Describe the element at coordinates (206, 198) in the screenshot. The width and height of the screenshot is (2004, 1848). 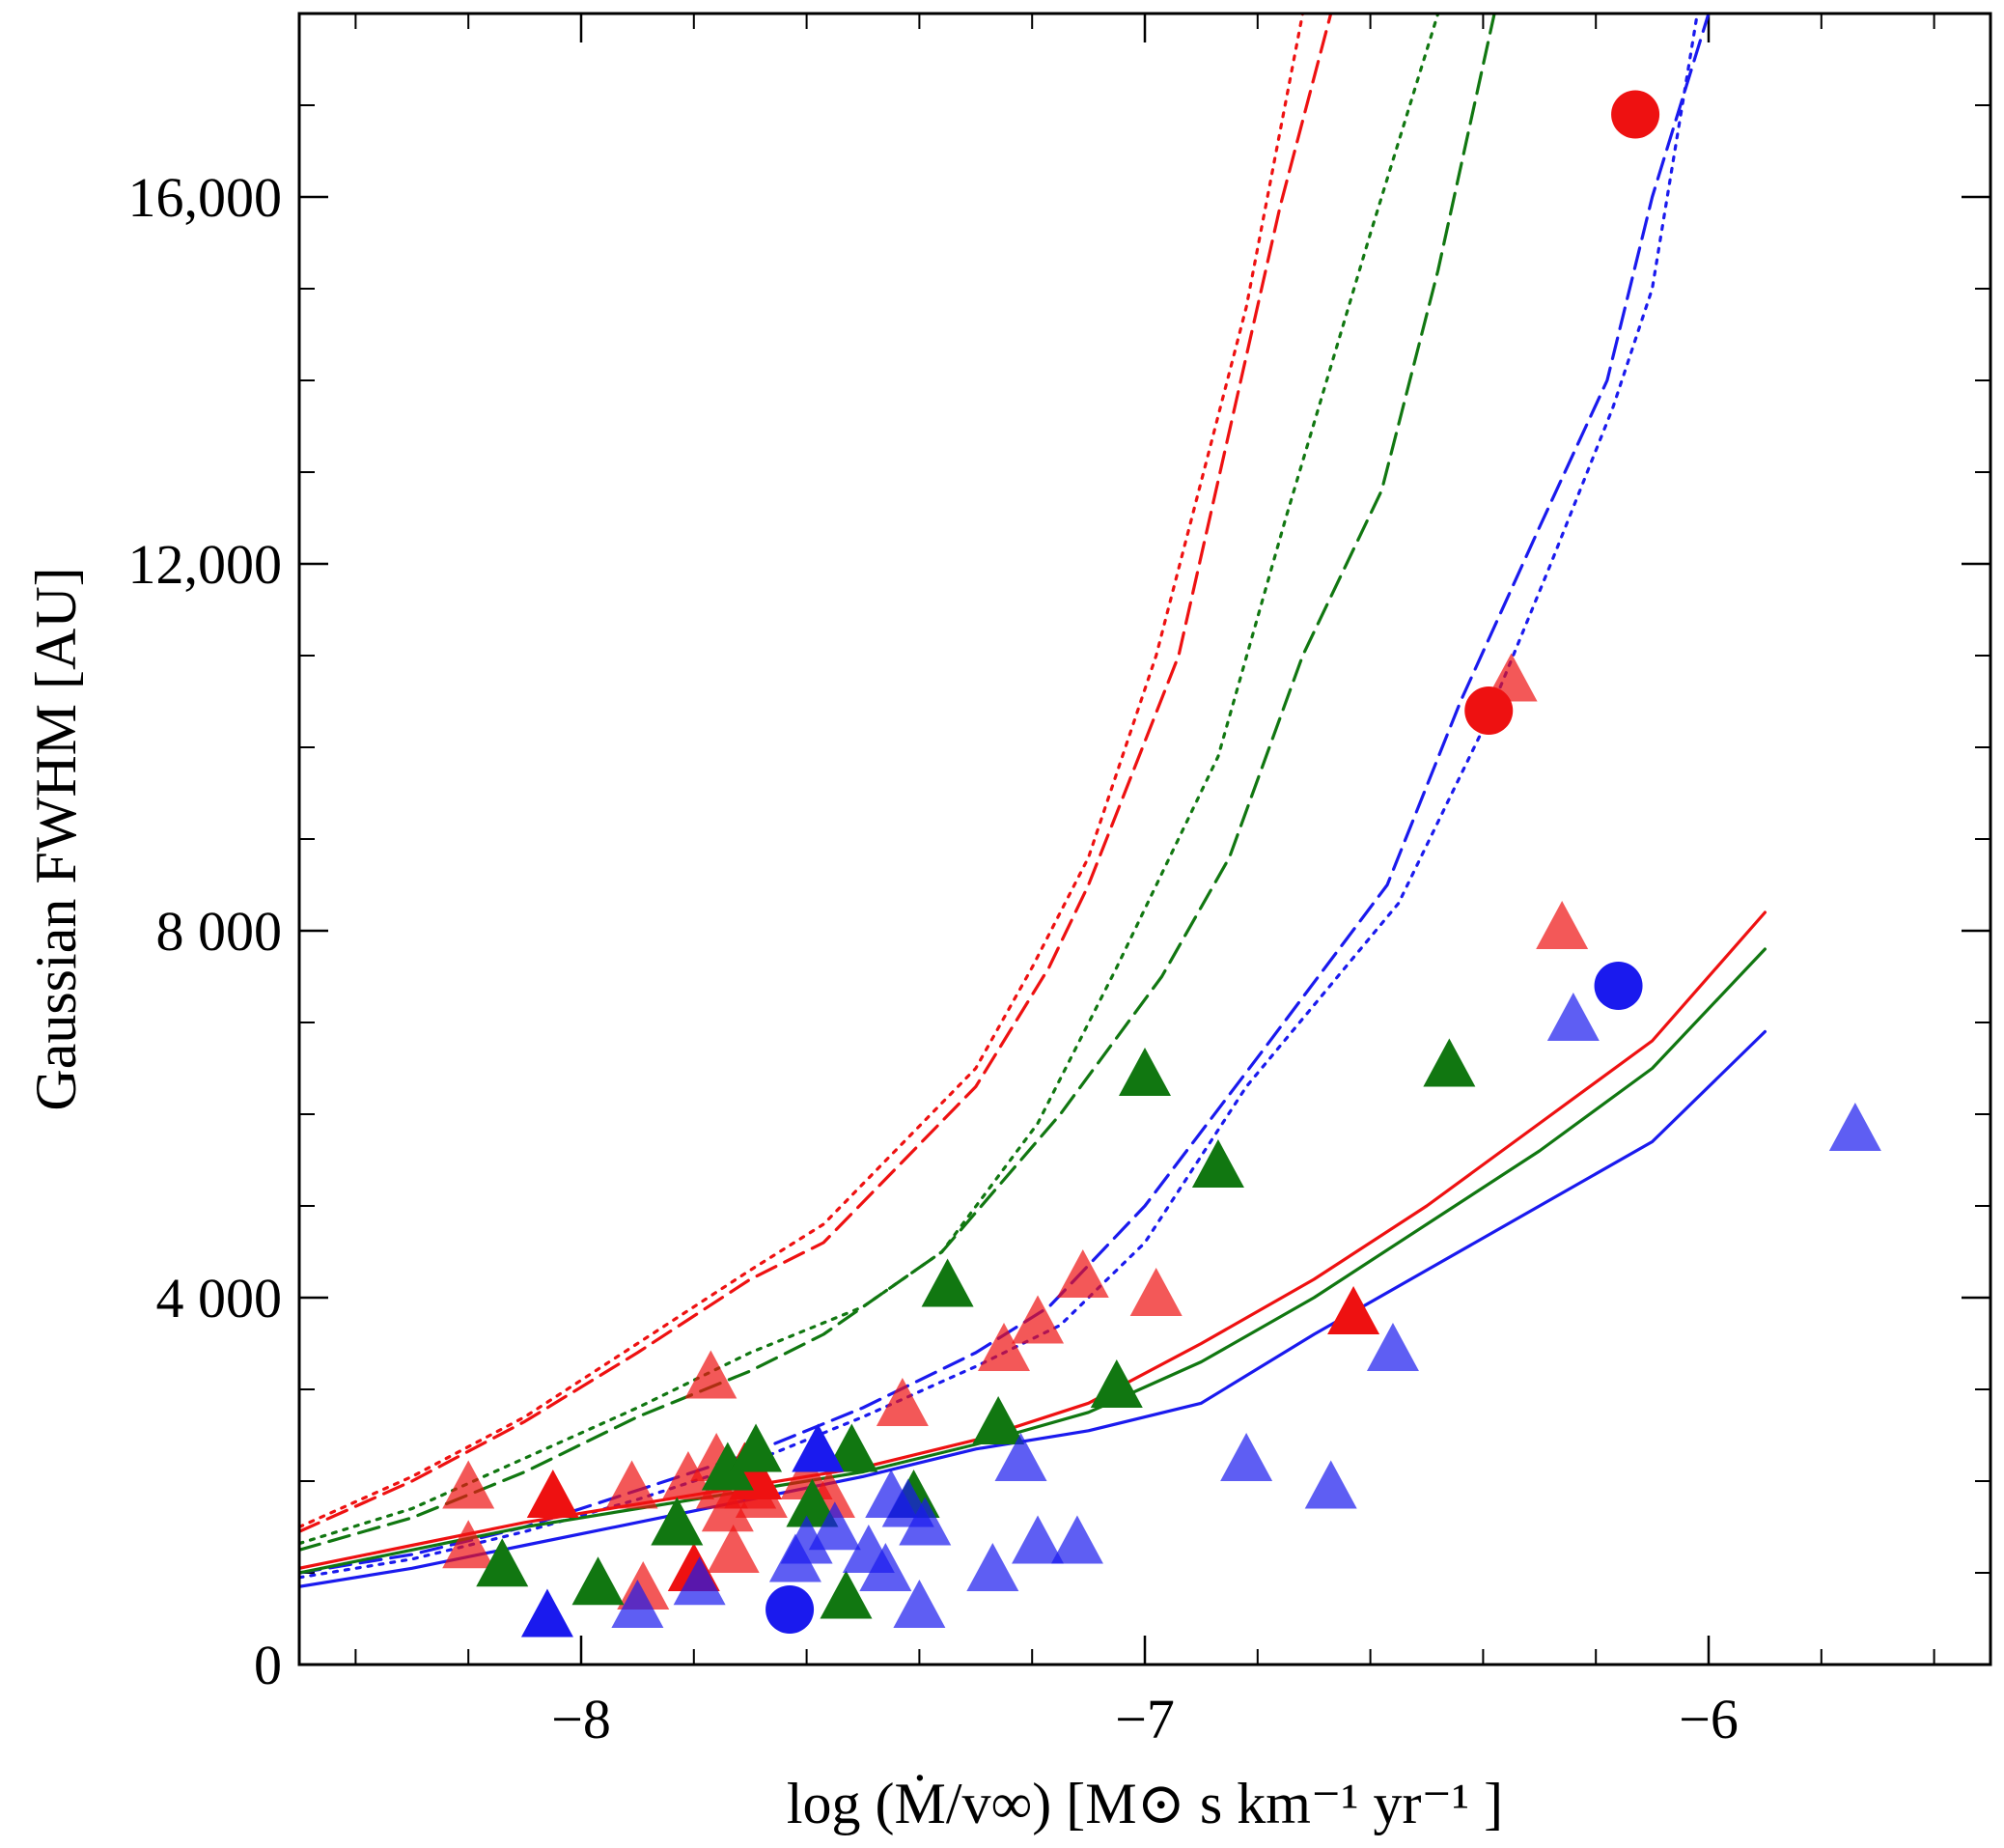
I see `y-tick-label: 16,000` at that location.